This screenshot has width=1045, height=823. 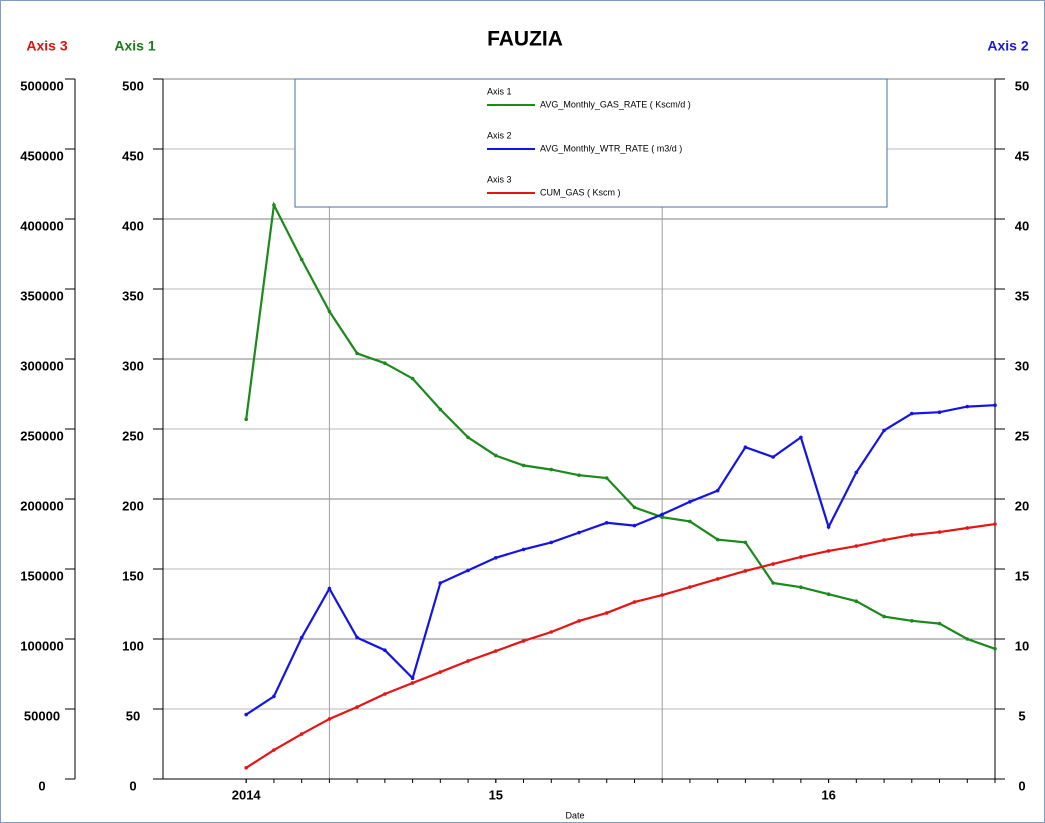 I want to click on legend-label: AVG_Monthly_WTR_RATE ( m3/d ), so click(x=611, y=148).